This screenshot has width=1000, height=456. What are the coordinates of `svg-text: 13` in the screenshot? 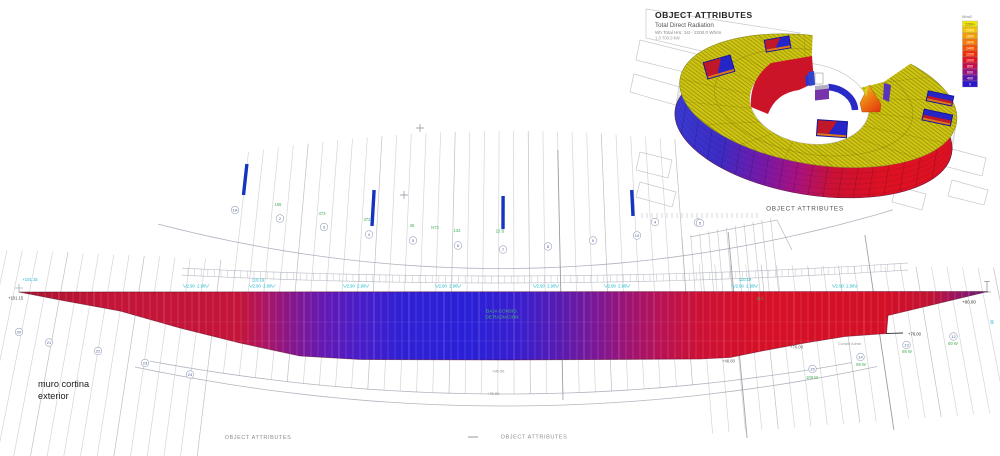 It's located at (906, 345).